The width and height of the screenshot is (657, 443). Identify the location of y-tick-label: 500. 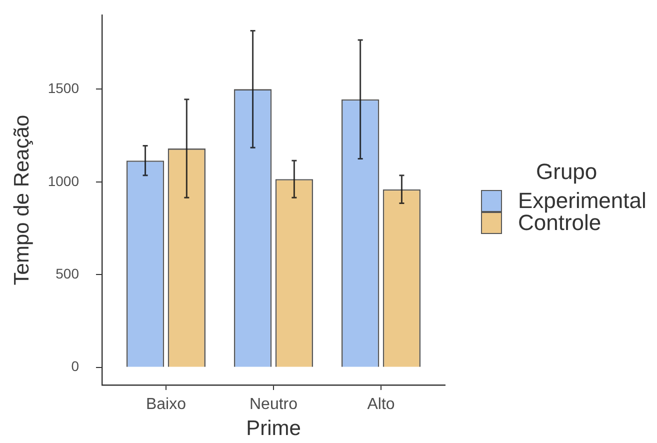
(68, 274).